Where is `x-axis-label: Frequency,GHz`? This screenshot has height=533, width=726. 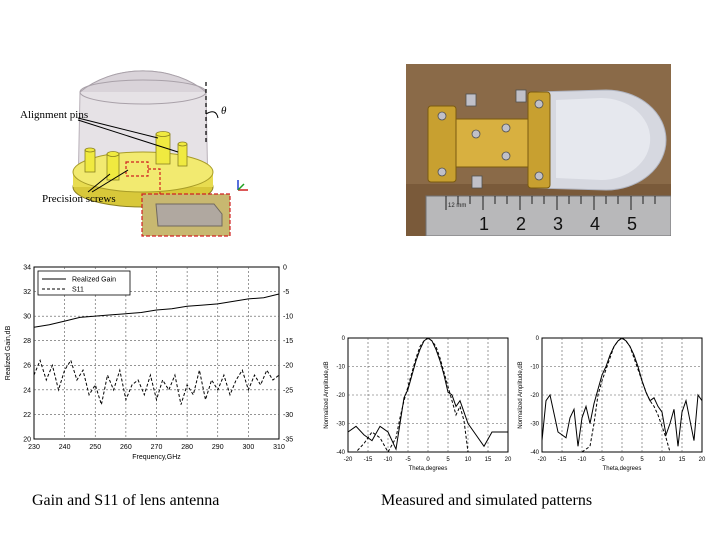
x-axis-label: Frequency,GHz is located at coordinates (156, 457).